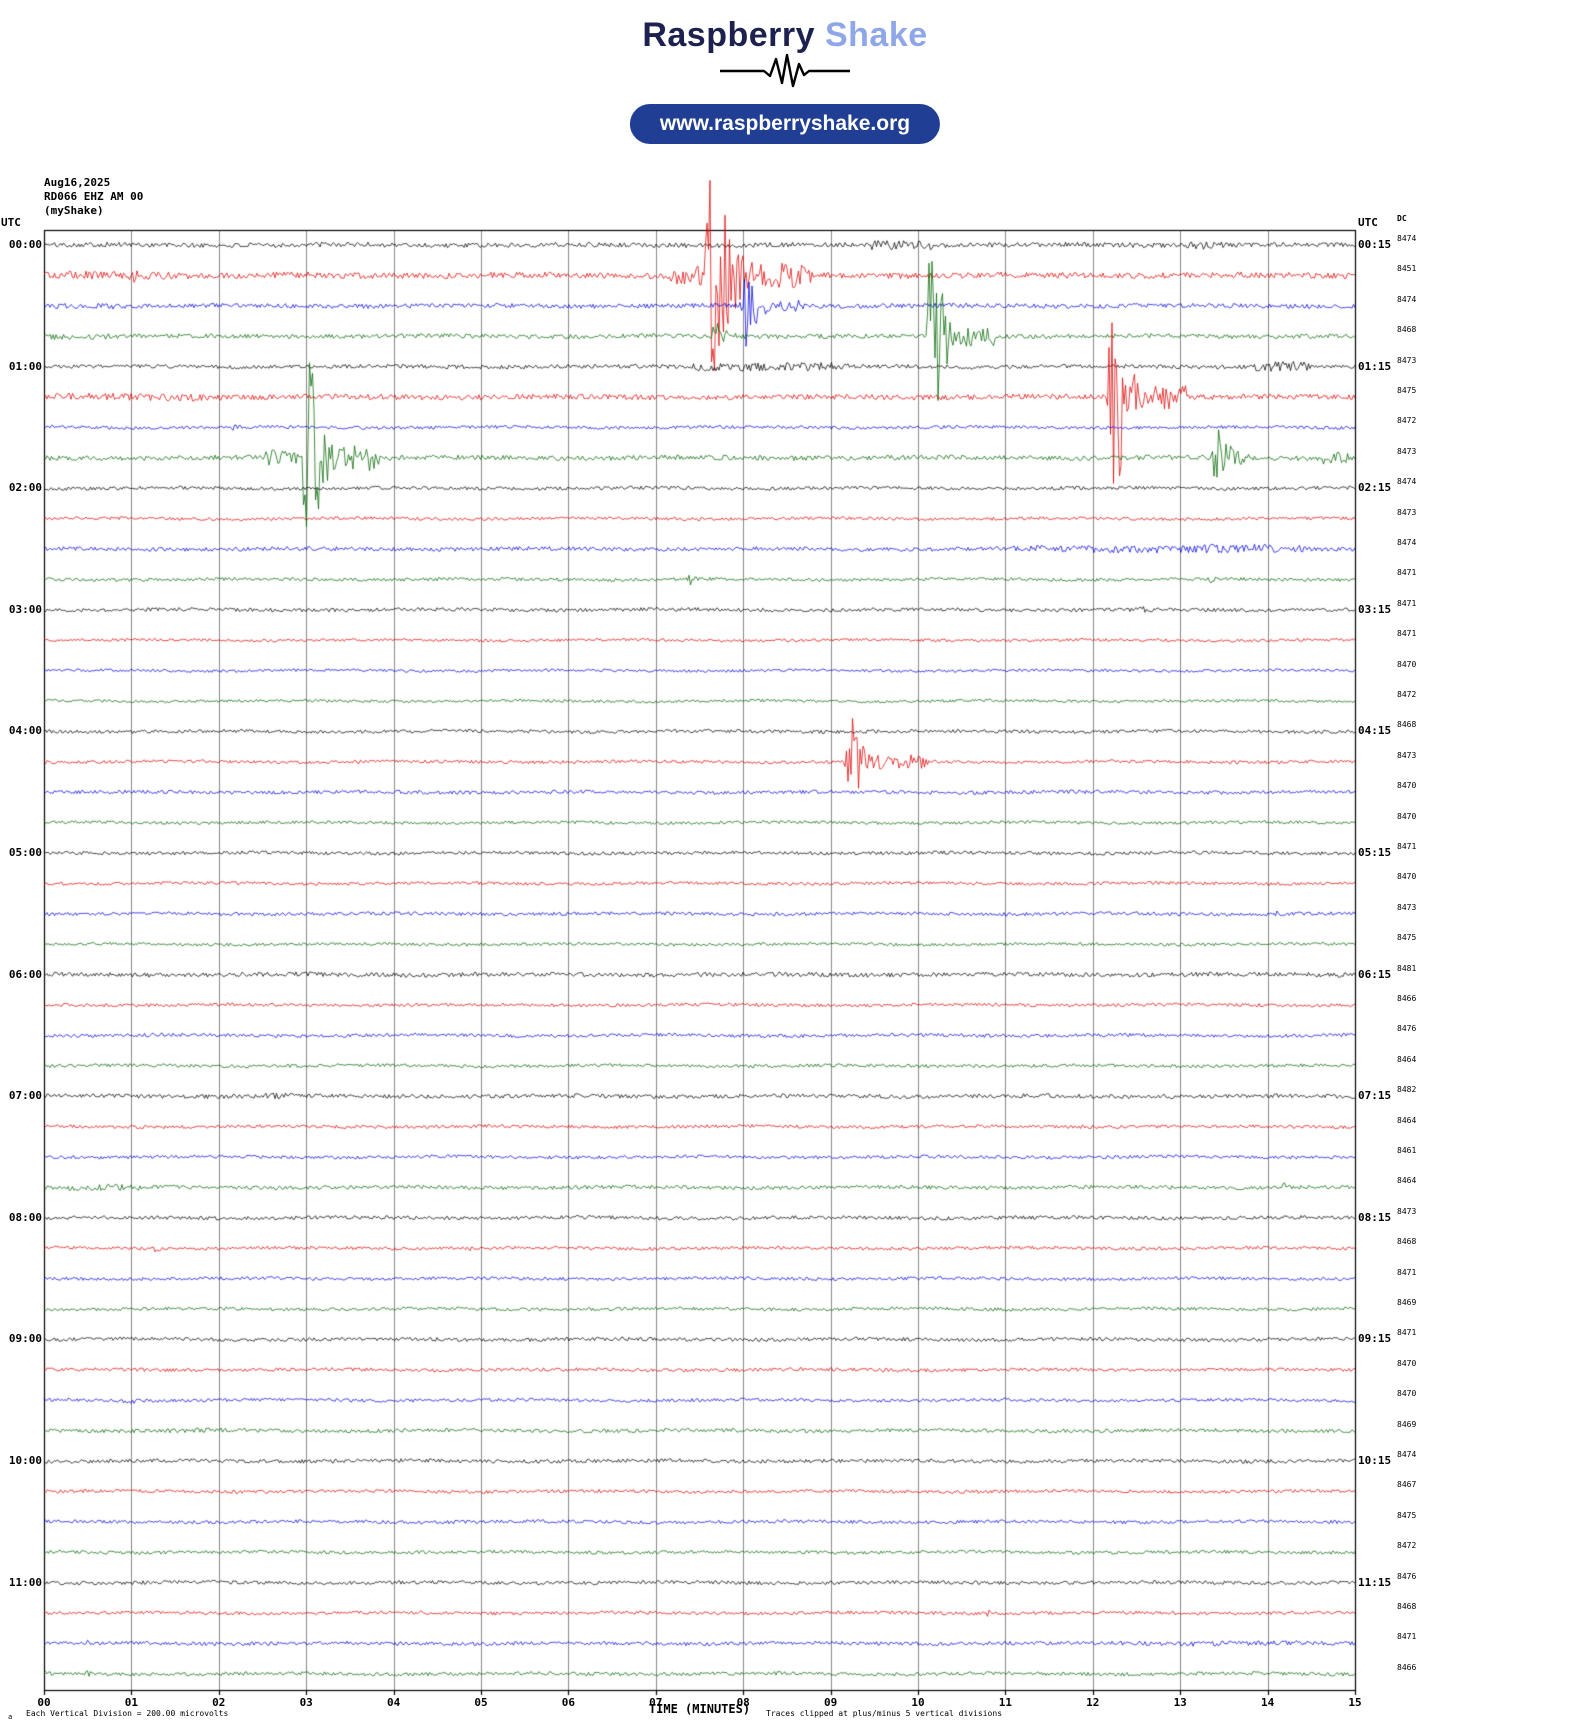 Image resolution: width=1570 pixels, height=1732 pixels. Describe the element at coordinates (1375, 1217) in the screenshot. I see `hour-label-right: 08:15` at that location.